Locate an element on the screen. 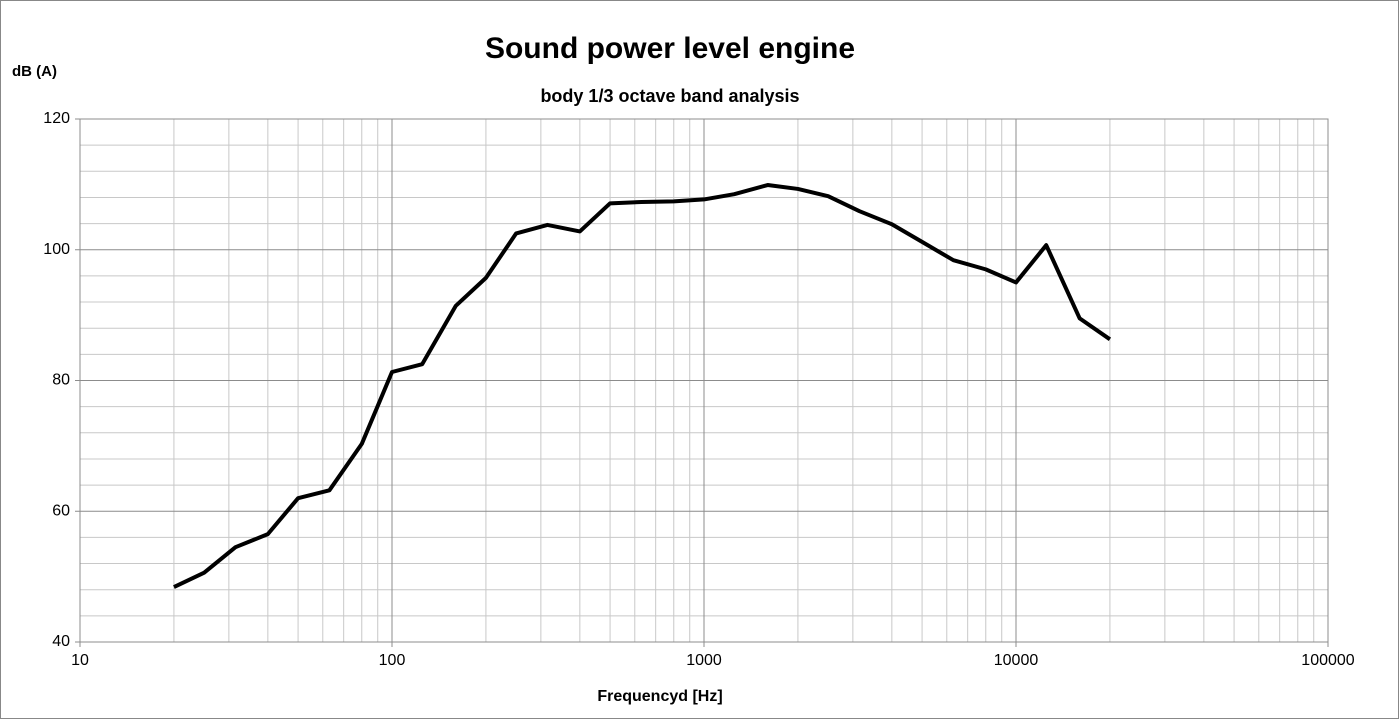 The height and width of the screenshot is (719, 1399). chart-subtitle: body 1/3 octave band analysis is located at coordinates (669, 96).